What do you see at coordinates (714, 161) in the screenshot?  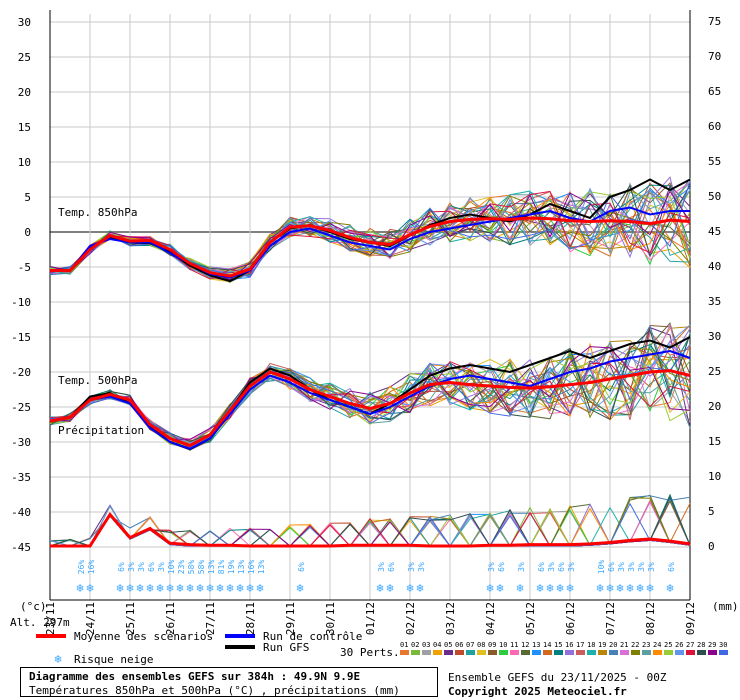 I see `y-tick-label-right: 55` at bounding box center [714, 161].